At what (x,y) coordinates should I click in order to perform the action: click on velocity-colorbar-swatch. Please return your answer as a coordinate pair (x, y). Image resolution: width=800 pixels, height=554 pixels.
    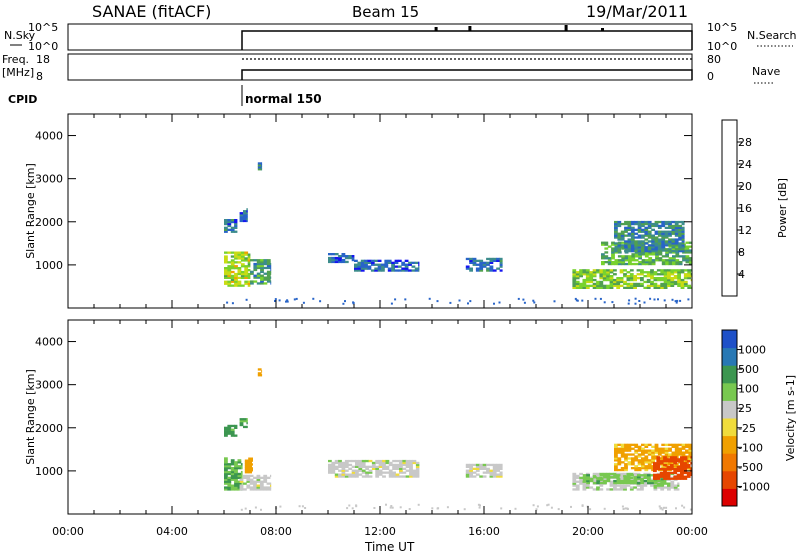
    Looking at the image, I should click on (729, 339).